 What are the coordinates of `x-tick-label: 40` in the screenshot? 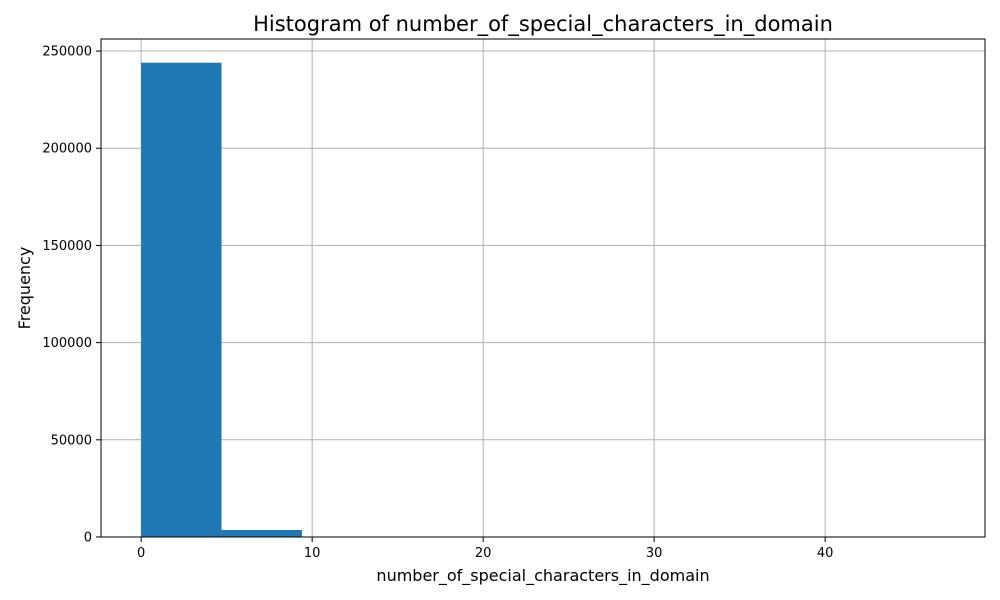 It's located at (825, 553).